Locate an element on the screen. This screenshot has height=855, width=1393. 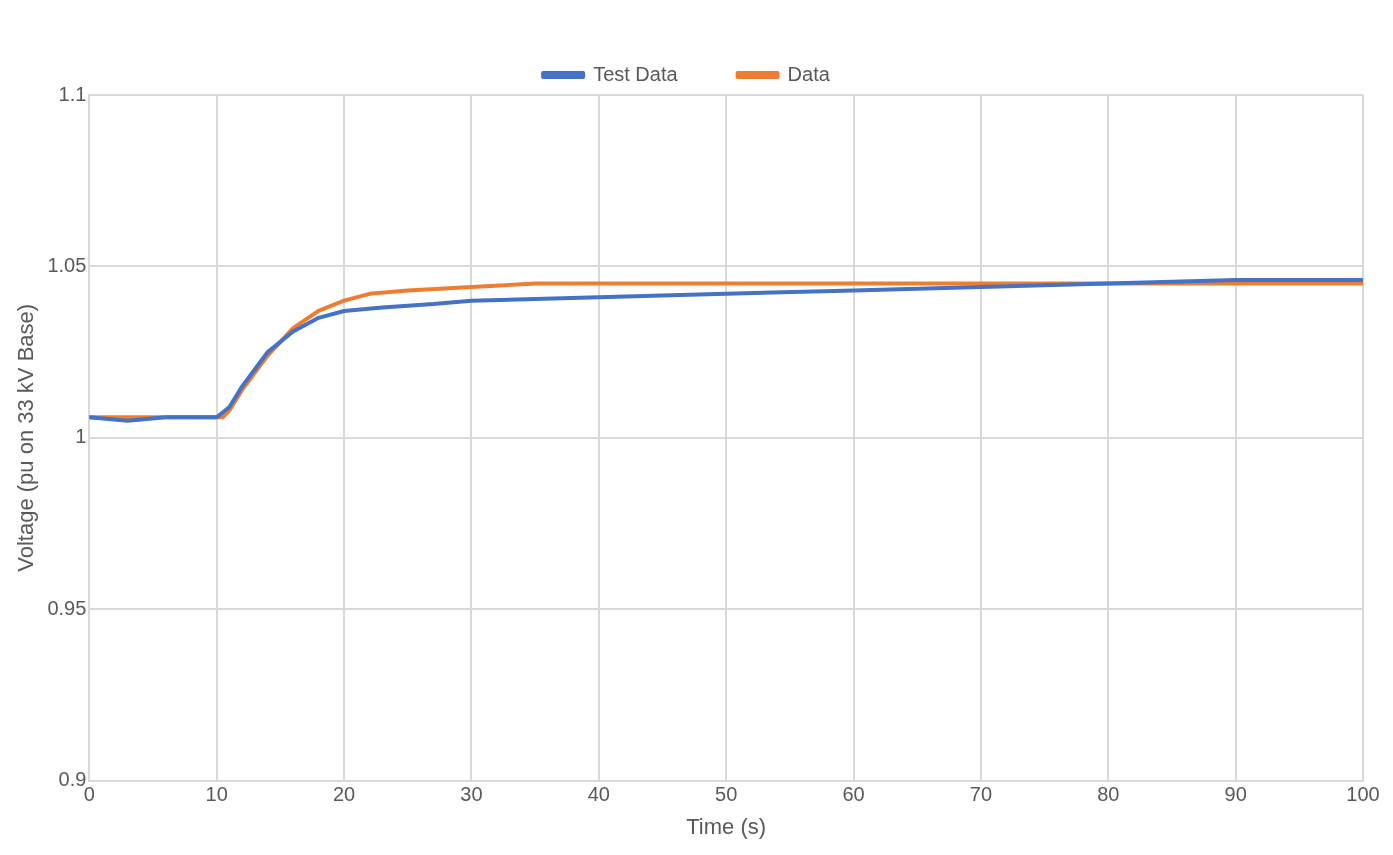
x-tick-label: 70 is located at coordinates (981, 794).